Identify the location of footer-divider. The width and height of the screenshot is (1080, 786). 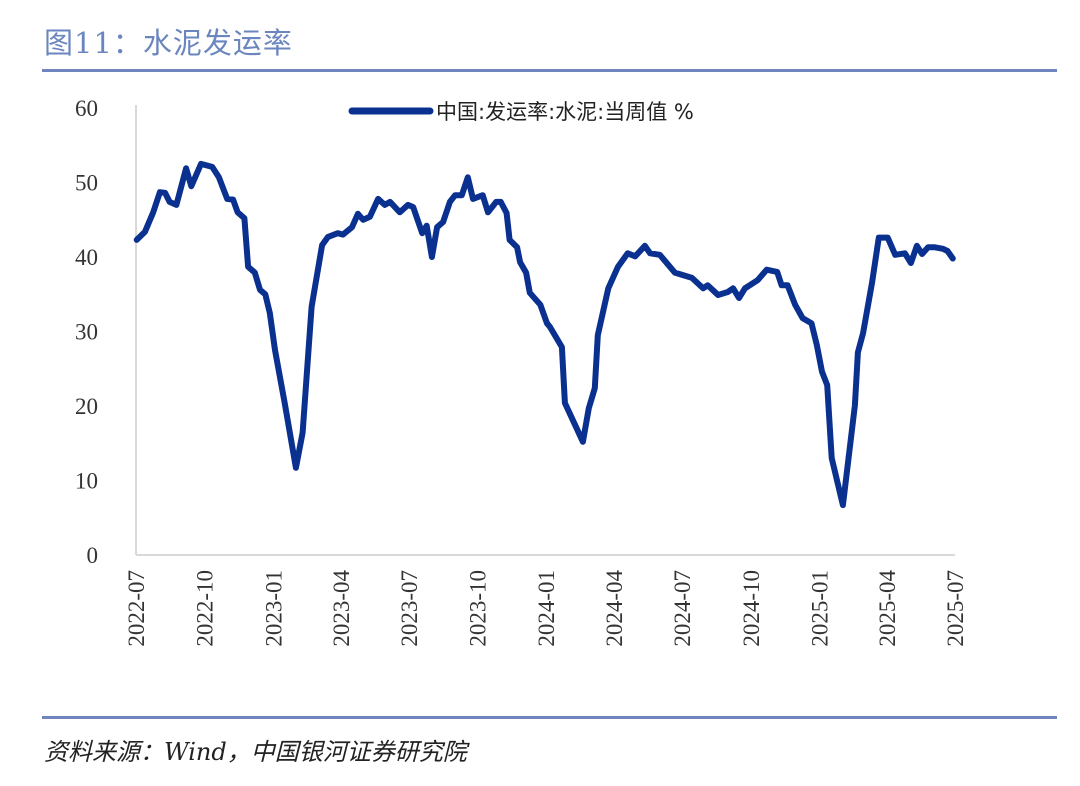
(549, 717).